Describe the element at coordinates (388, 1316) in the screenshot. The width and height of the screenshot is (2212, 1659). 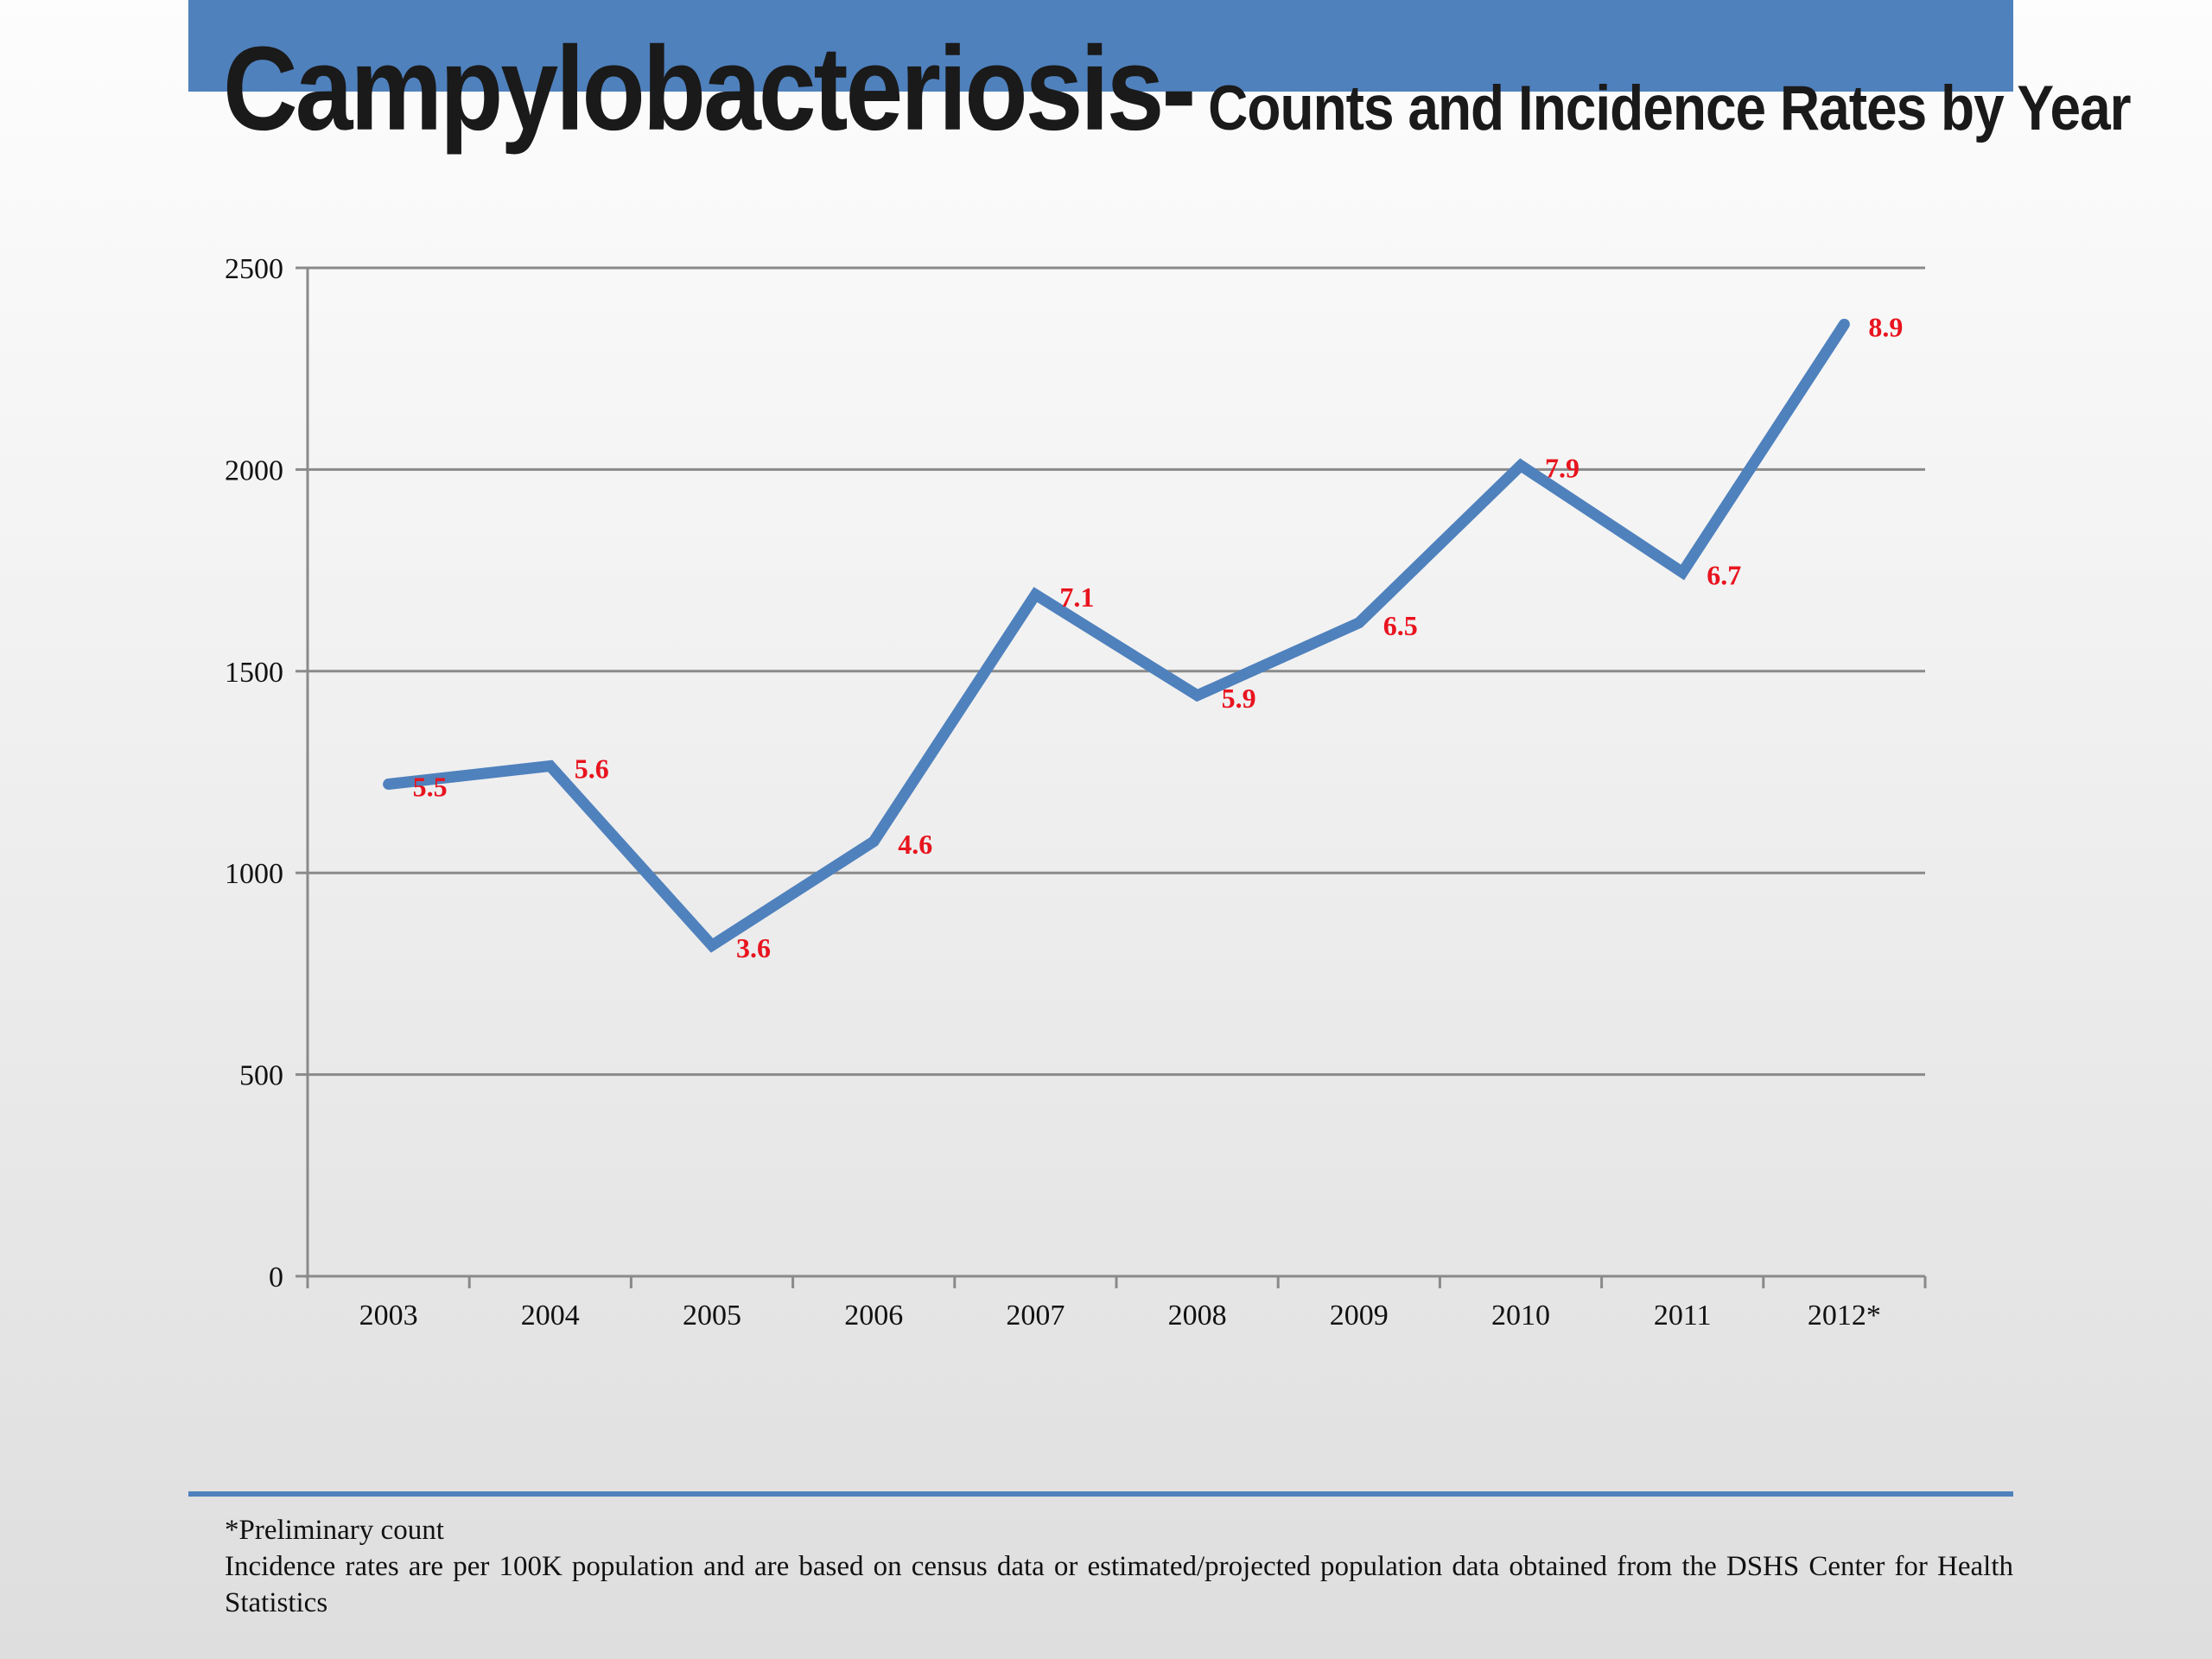
I see `x-tick-label-2003: 2003` at that location.